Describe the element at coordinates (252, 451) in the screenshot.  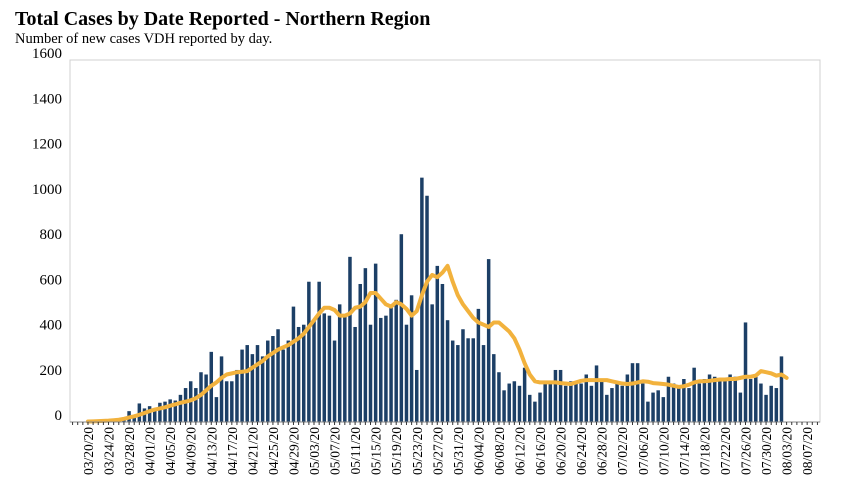
I see `x-tick-label: 04/21/20` at that location.